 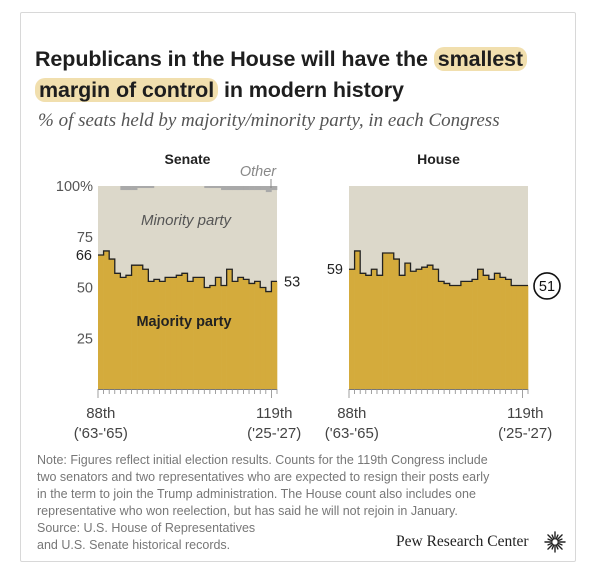 I want to click on y-tick-label: 100%, so click(x=74, y=187).